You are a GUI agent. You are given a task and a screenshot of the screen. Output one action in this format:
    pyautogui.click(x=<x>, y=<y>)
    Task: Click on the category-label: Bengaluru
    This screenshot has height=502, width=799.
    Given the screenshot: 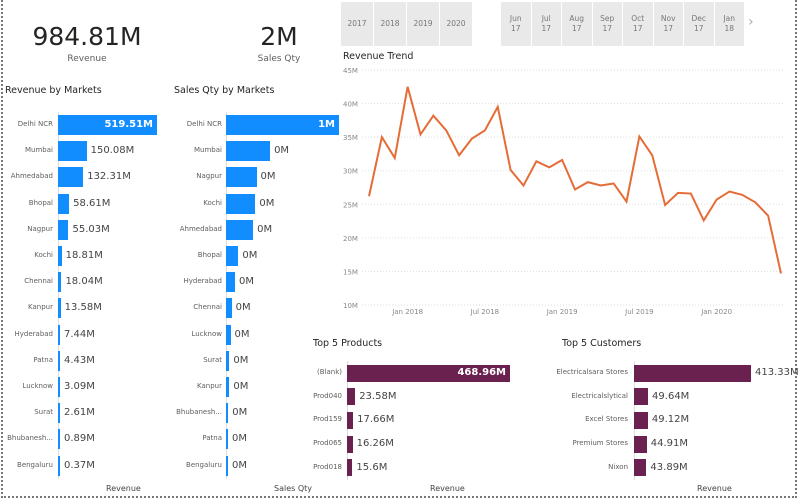 What is the action you would take?
    pyautogui.click(x=204, y=464)
    